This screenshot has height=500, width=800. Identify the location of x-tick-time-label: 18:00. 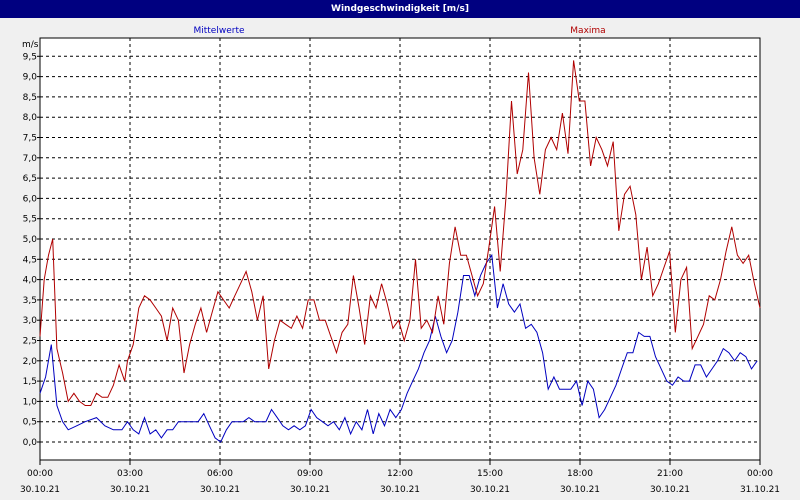
(580, 474).